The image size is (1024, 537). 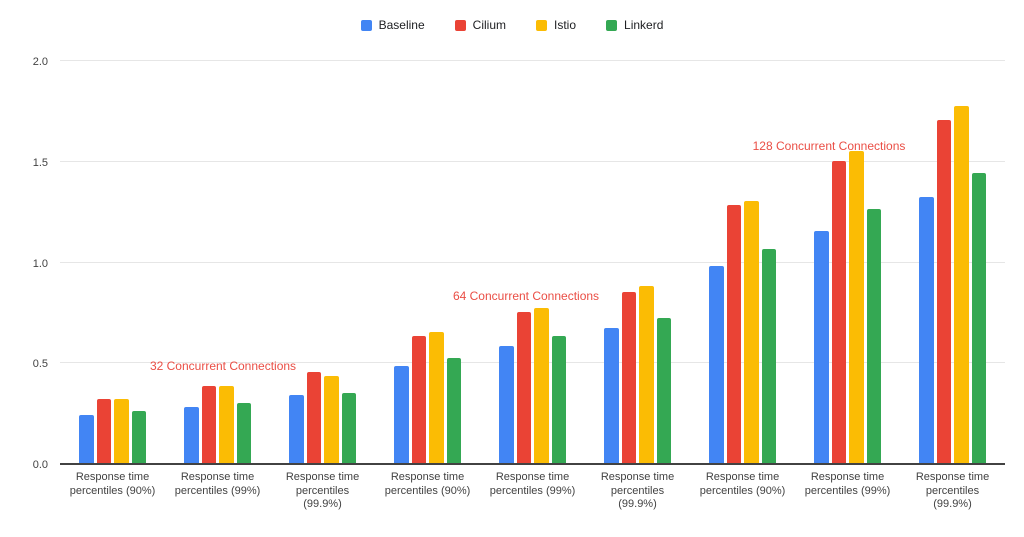 What do you see at coordinates (40, 62) in the screenshot?
I see `y-tick-label: 2.0` at bounding box center [40, 62].